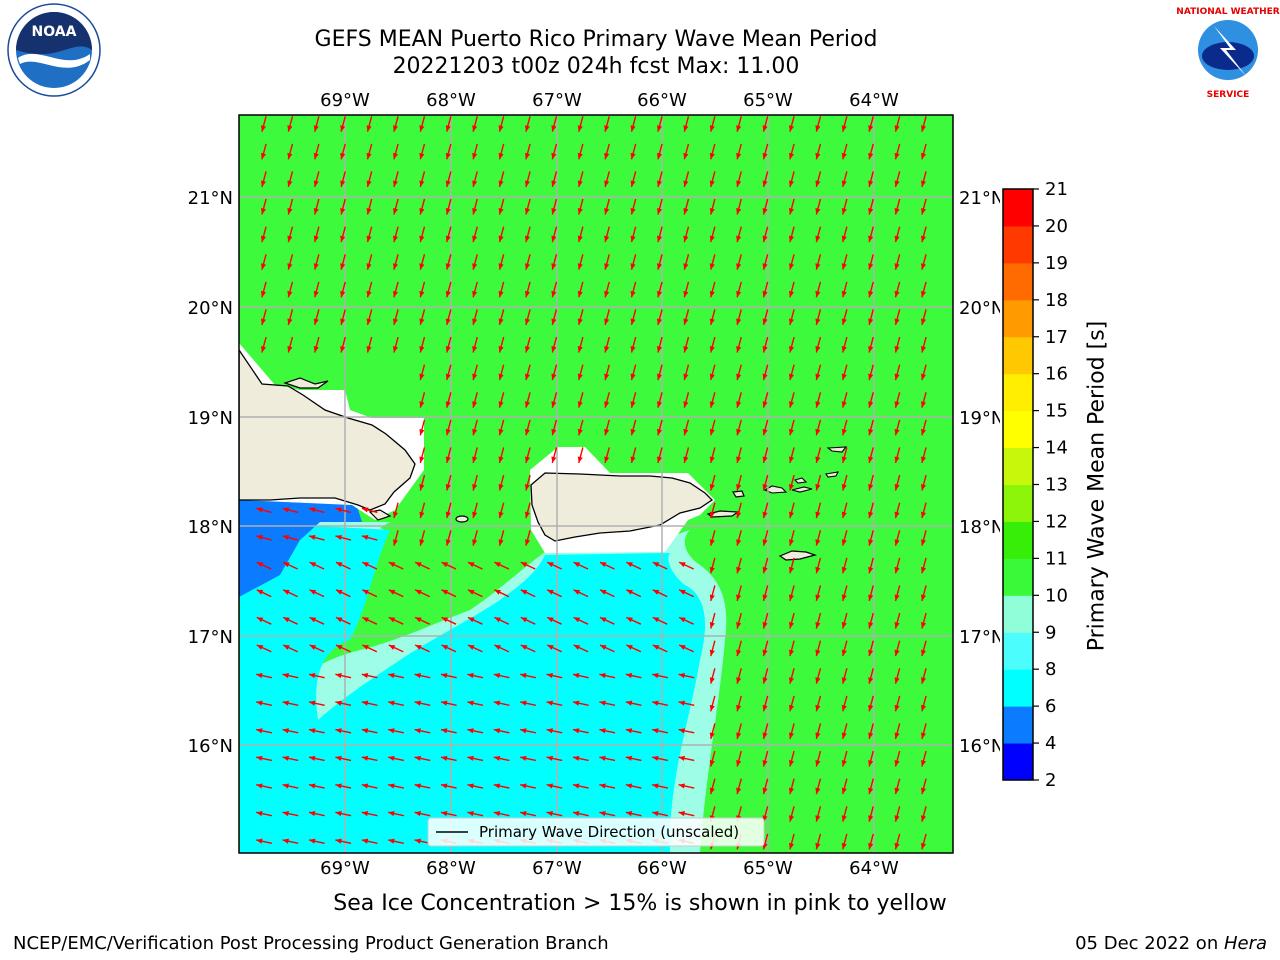 Image resolution: width=1280 pixels, height=960 pixels. Describe the element at coordinates (1227, 12) in the screenshot. I see `svg-text: NATIONAL WEATHER` at that location.